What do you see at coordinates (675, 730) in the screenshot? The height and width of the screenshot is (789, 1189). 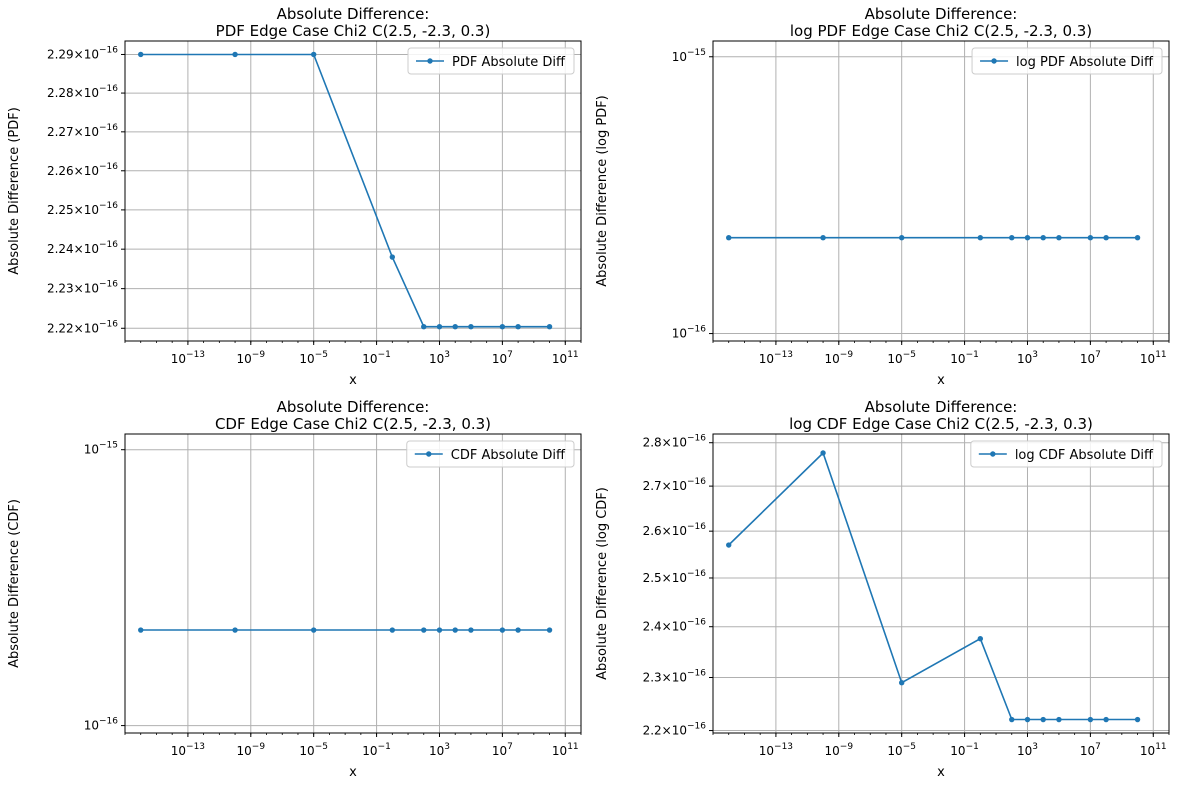 I see `y-tick-label: 2.2×10⁻¹⁶` at bounding box center [675, 730].